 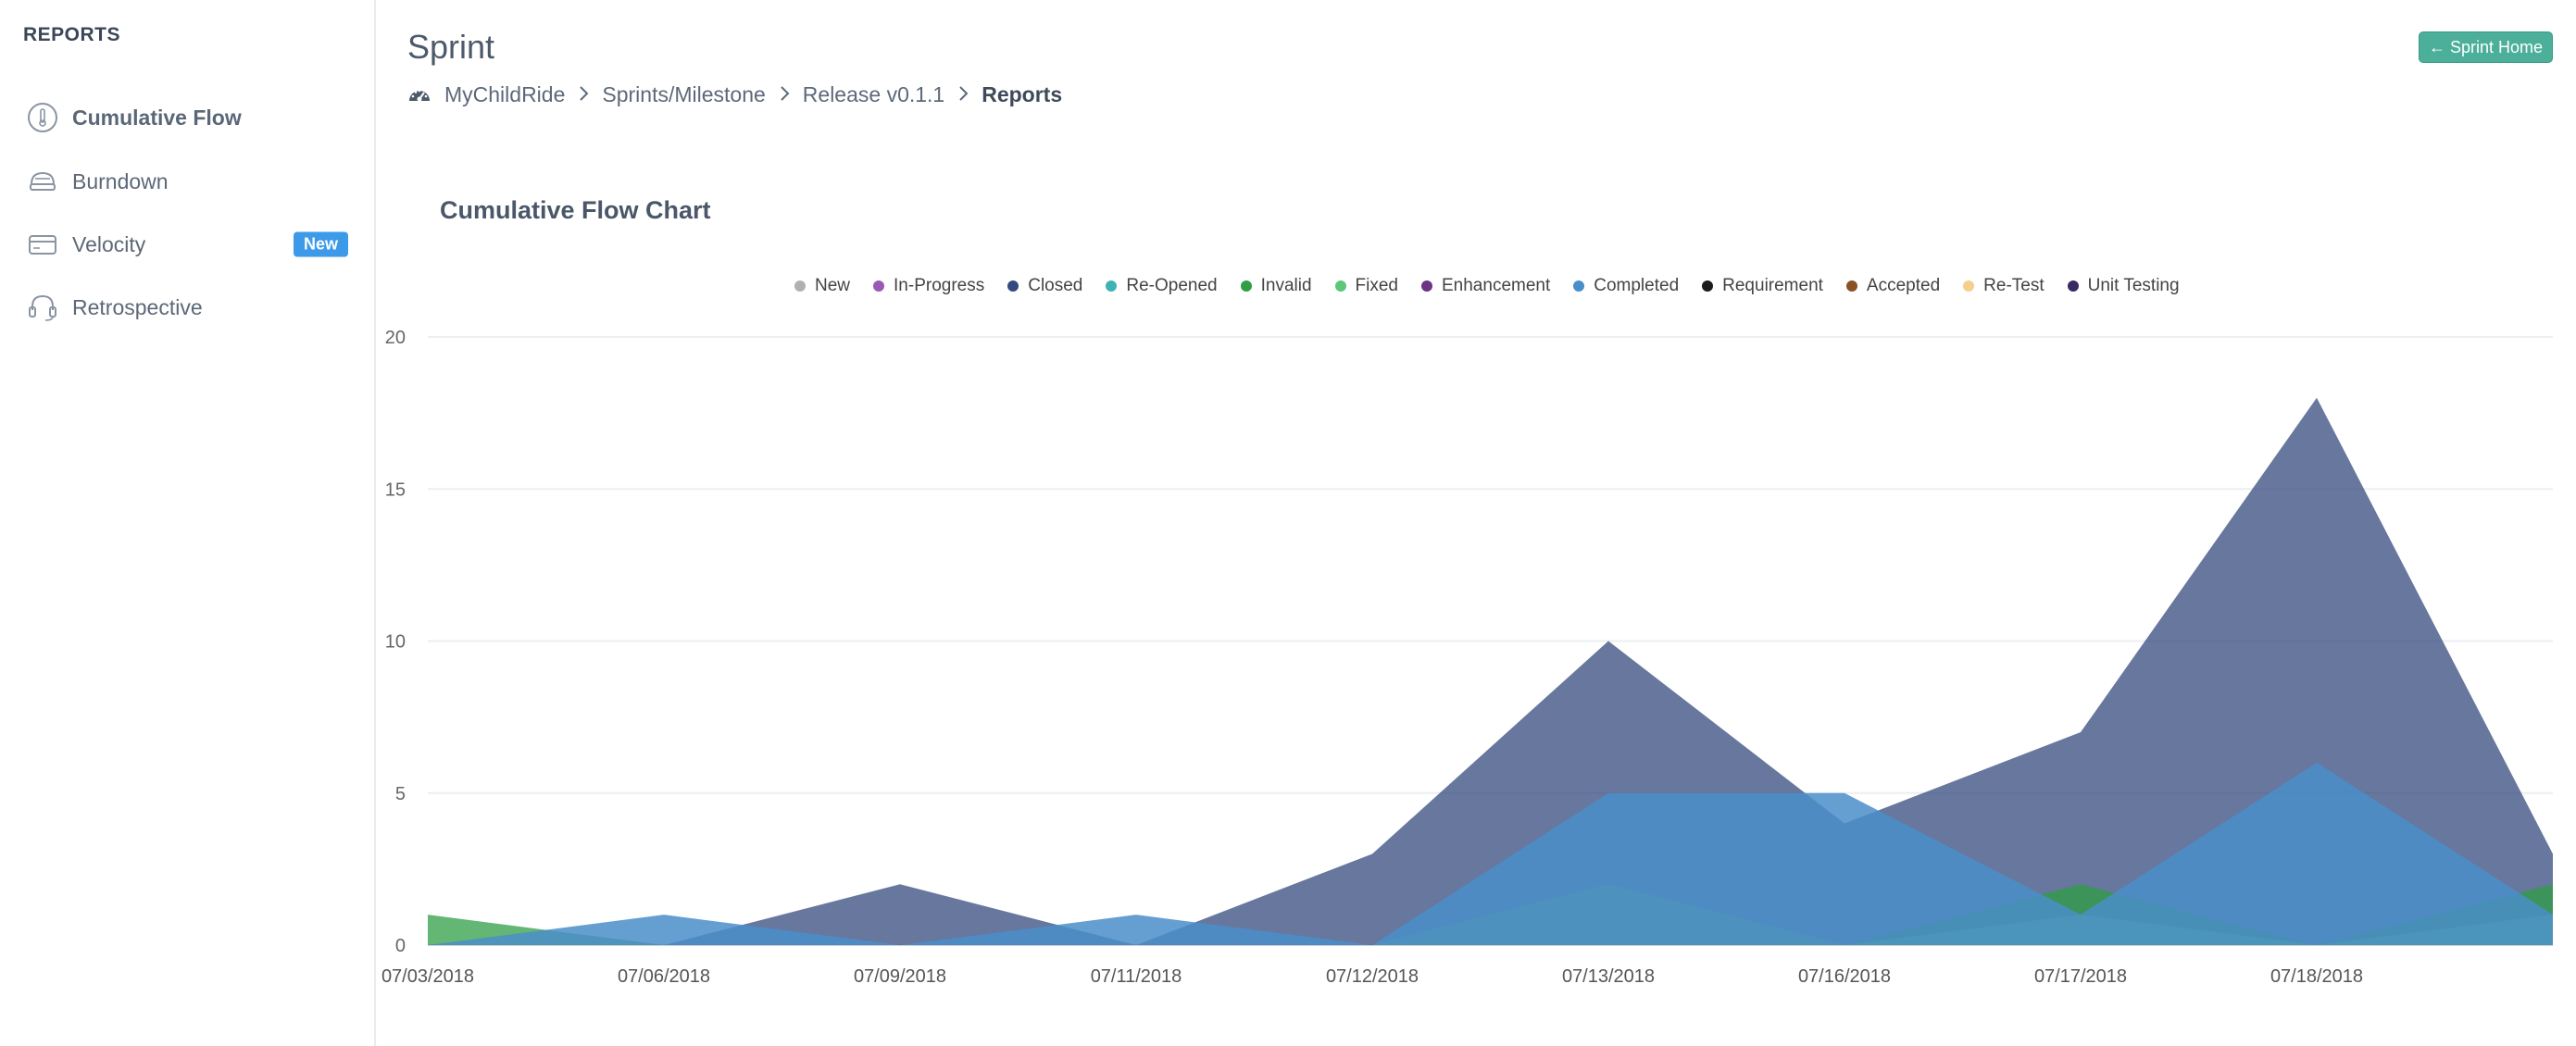 I want to click on headset-icon, so click(x=42, y=307).